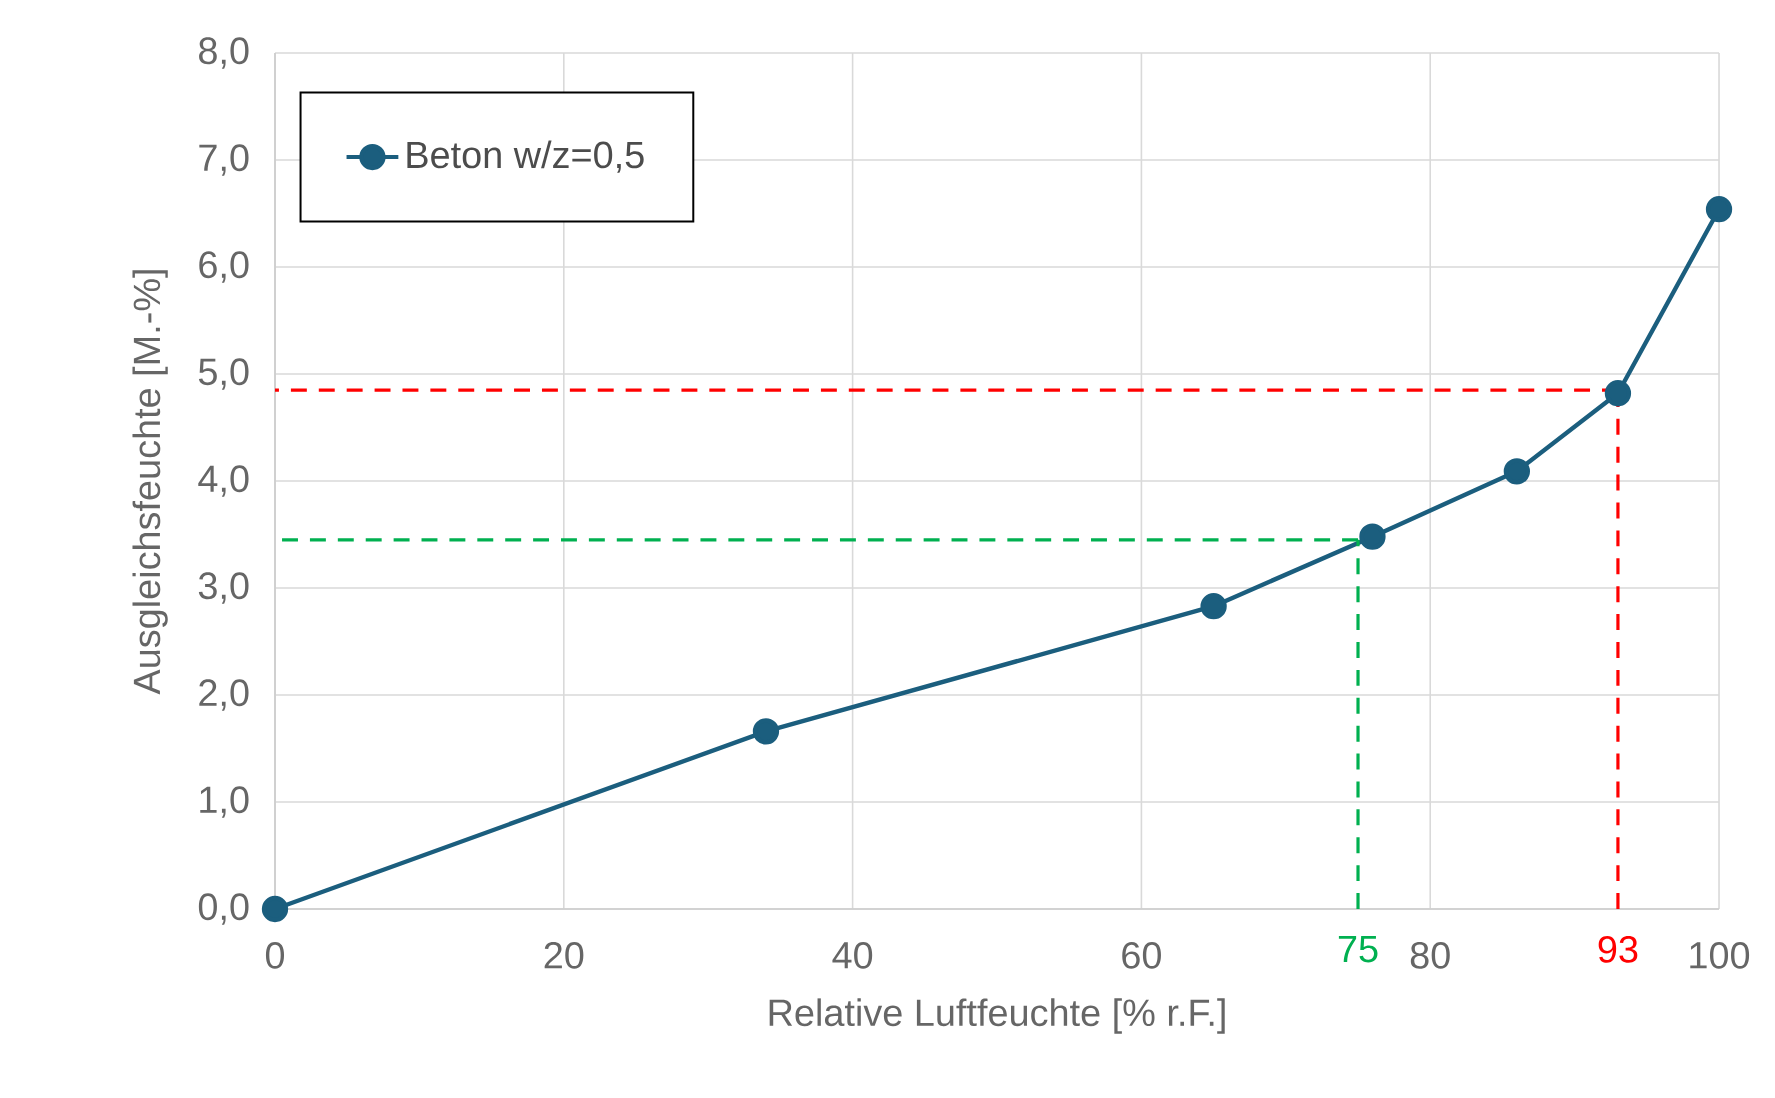  What do you see at coordinates (224, 267) in the screenshot?
I see `y-tick-label: 6,0` at bounding box center [224, 267].